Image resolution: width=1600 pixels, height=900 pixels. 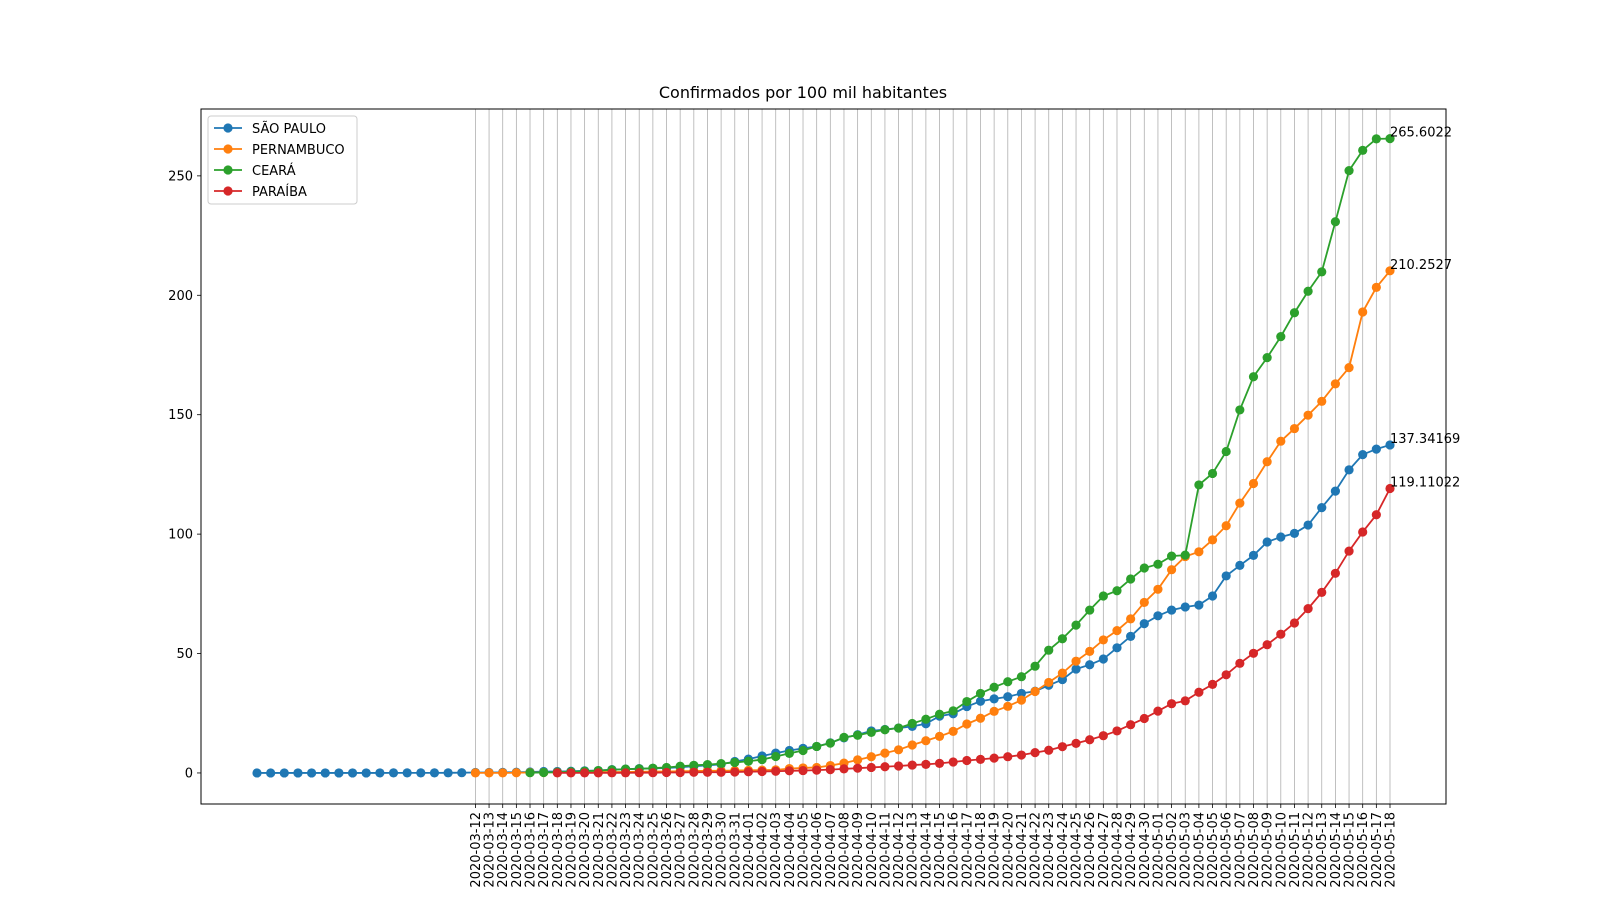 What do you see at coordinates (1049, 850) in the screenshot?
I see `x-tick-label: 2020-04-23` at bounding box center [1049, 850].